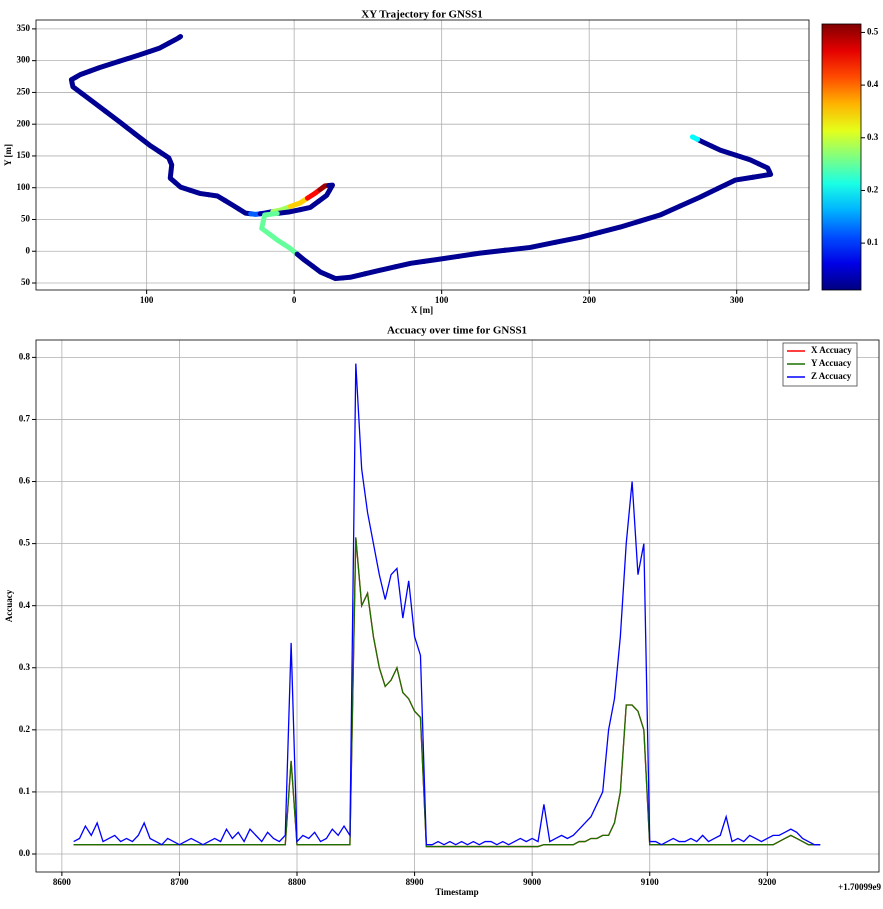 This screenshot has width=883, height=909. Describe the element at coordinates (831, 363) in the screenshot. I see `legend-label: Y Accuacy` at that location.